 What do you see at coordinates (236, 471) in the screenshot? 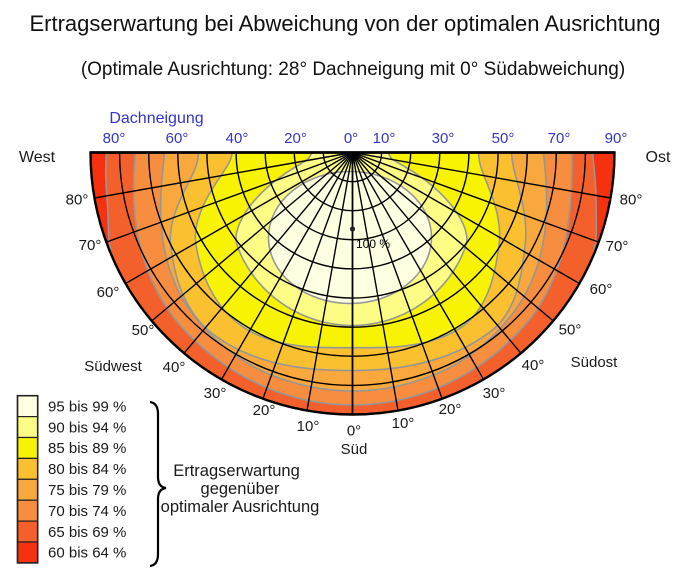
I see `svg-text: Ertragserwartung` at bounding box center [236, 471].